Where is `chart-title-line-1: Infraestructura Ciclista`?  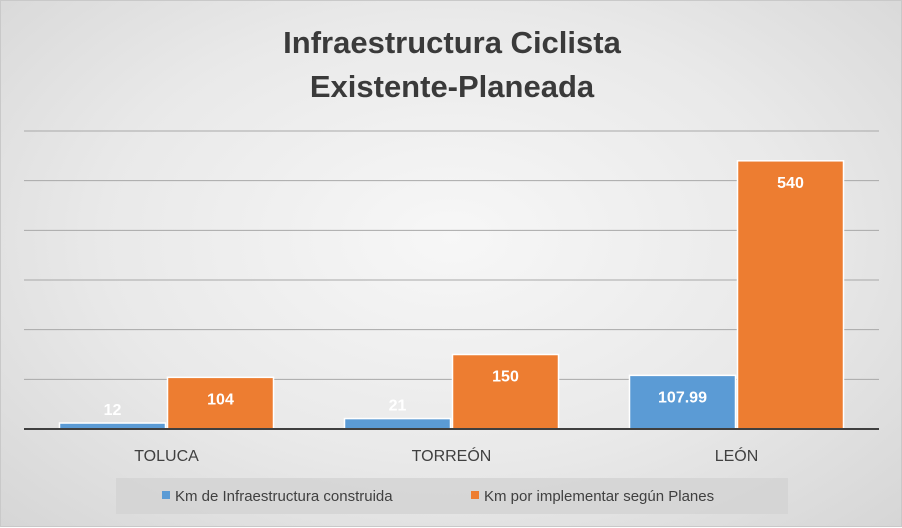 chart-title-line-1: Infraestructura Ciclista is located at coordinates (452, 42).